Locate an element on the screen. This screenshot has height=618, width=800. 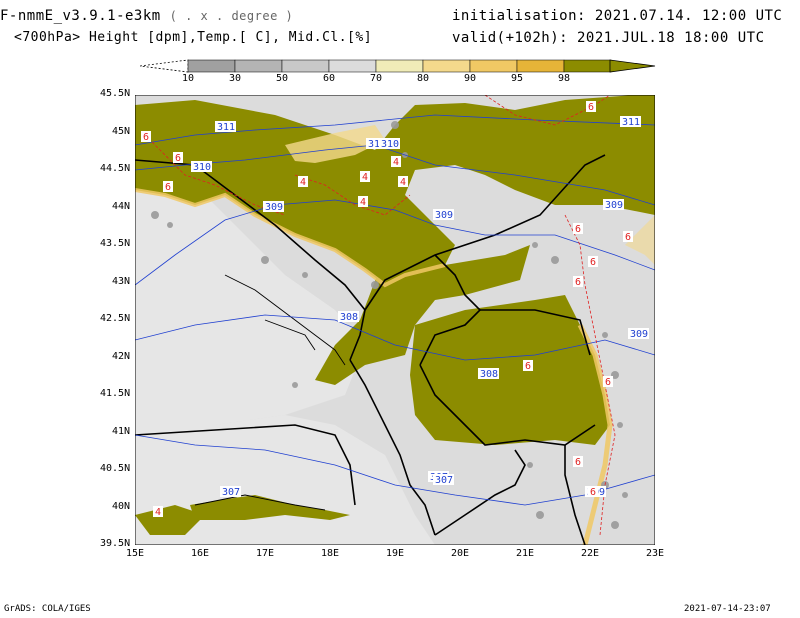
lat-tick-label: 39.5N is located at coordinates (115, 543).